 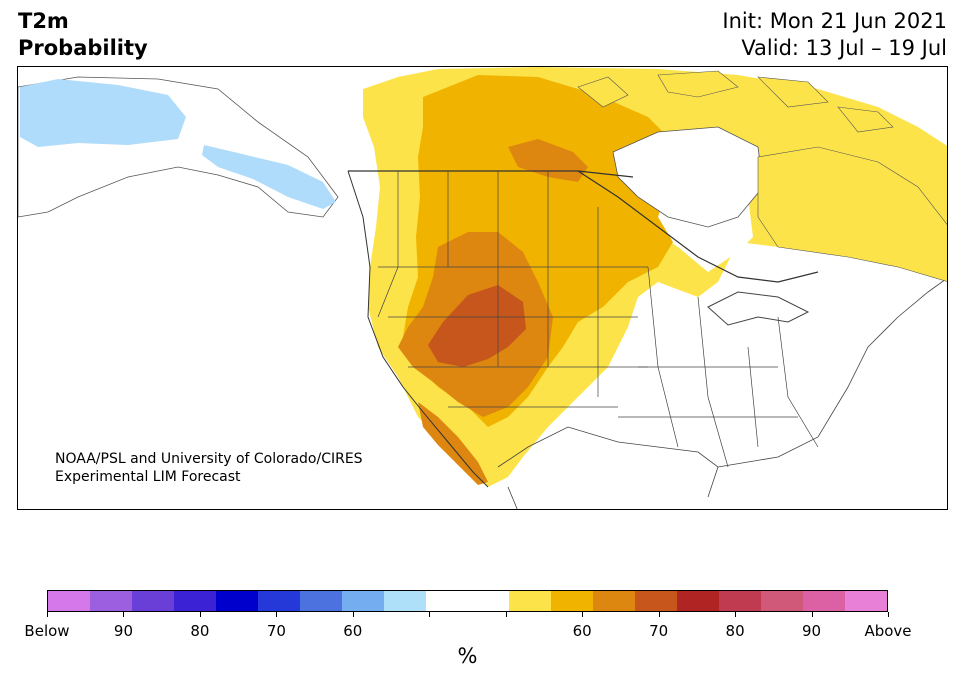 I want to click on title-left: T2m Probability, so click(x=83, y=35).